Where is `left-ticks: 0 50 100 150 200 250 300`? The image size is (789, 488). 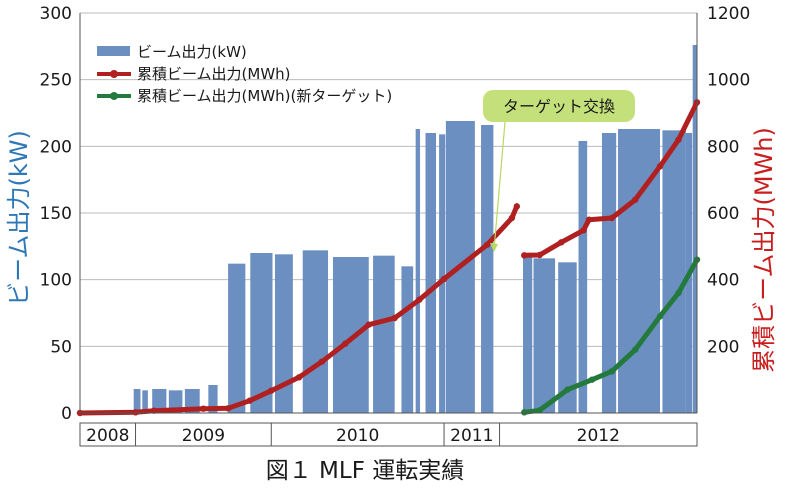 left-ticks: 0 50 100 150 200 250 300 is located at coordinates (56, 214).